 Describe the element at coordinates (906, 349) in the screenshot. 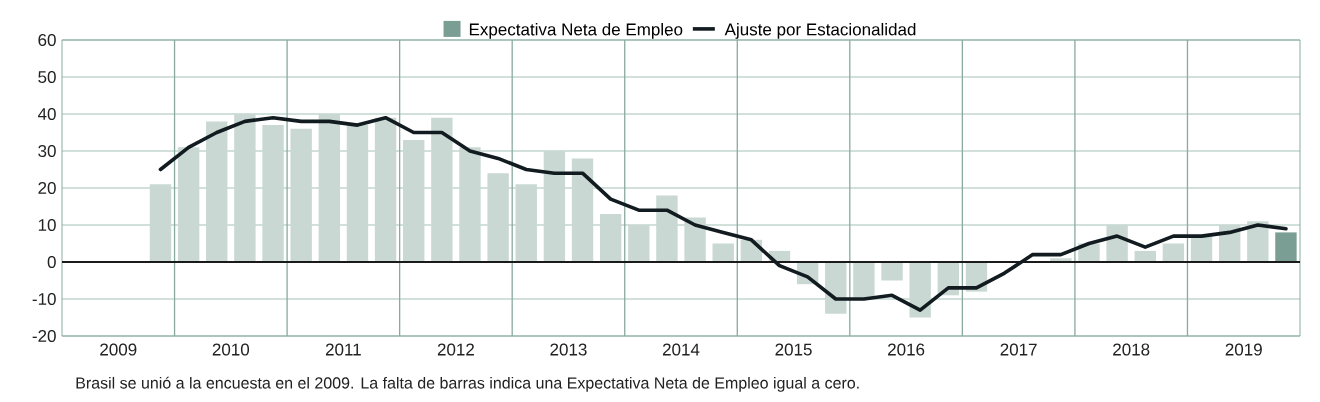

I see `x-tick-label: 2016` at that location.